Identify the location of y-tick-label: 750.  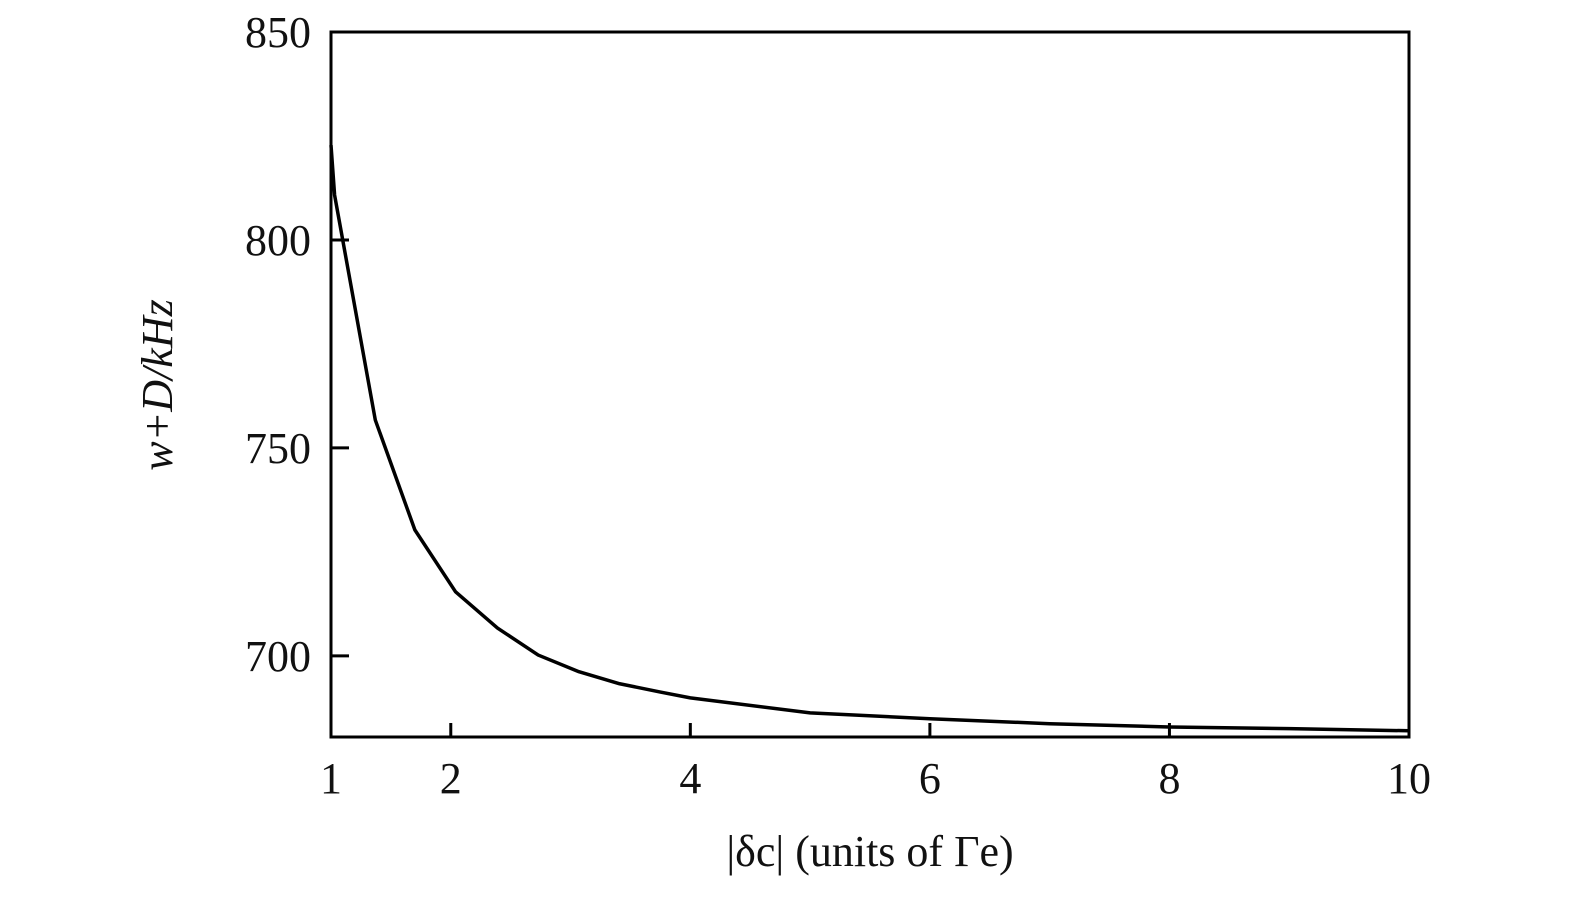
(278, 448).